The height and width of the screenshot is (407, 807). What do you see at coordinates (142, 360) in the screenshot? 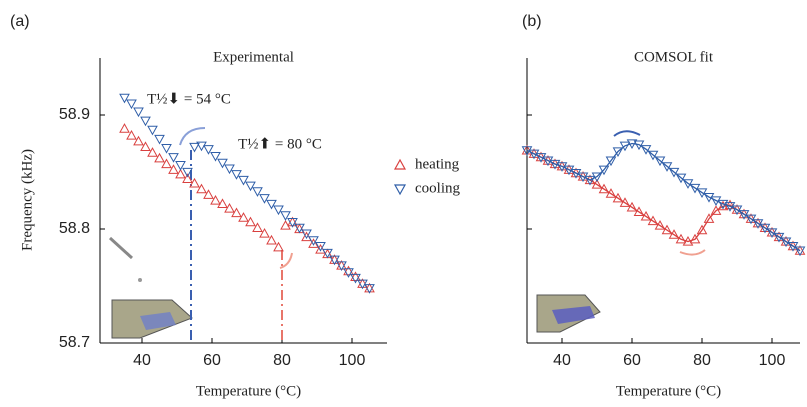
I see `x-tick-label: 40` at bounding box center [142, 360].